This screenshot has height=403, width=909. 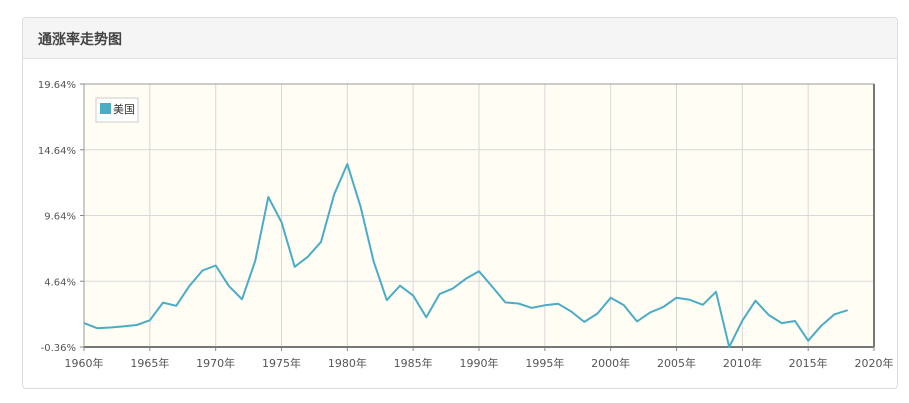 I want to click on x-tick-label: 1980年, so click(x=347, y=363).